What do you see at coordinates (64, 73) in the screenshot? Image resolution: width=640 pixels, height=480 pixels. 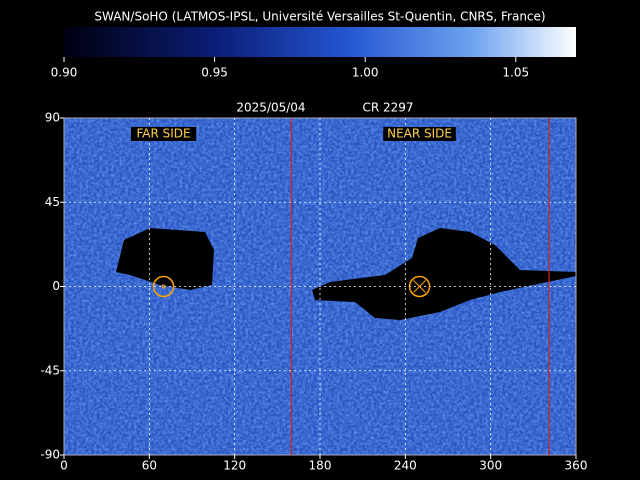 I see `colorbar-tick-label: 0.90` at bounding box center [64, 73].